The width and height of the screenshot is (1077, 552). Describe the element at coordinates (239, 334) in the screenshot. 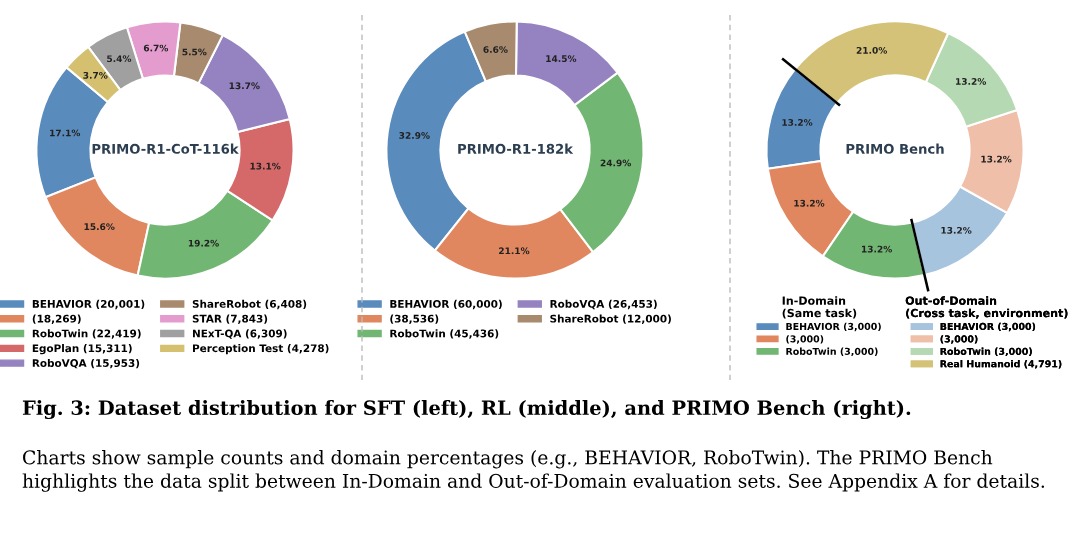

I see `legend-label: NExT-QA (6,309)` at that location.